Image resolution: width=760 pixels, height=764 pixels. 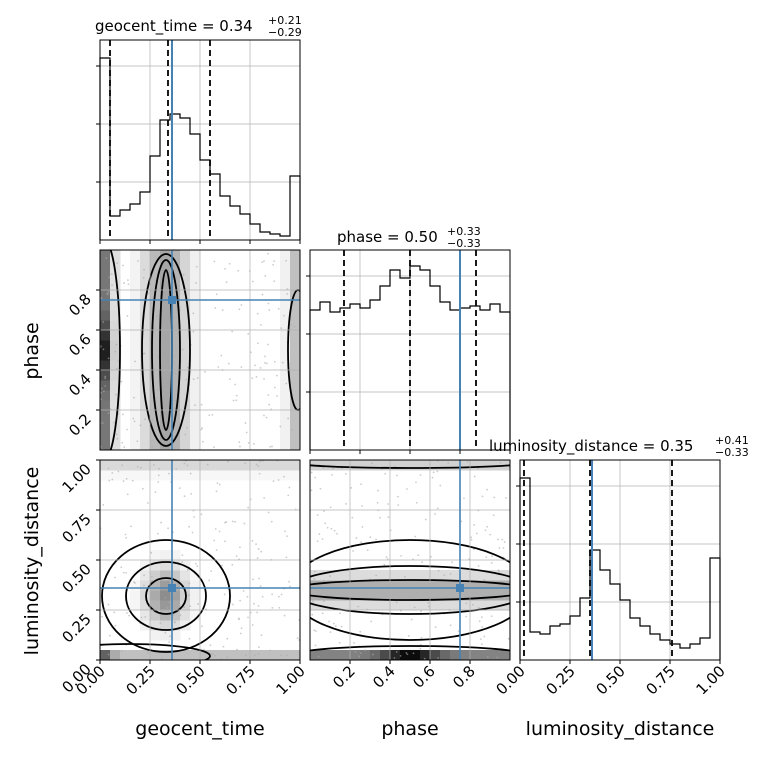 I want to click on contour-line, so click(x=410, y=466).